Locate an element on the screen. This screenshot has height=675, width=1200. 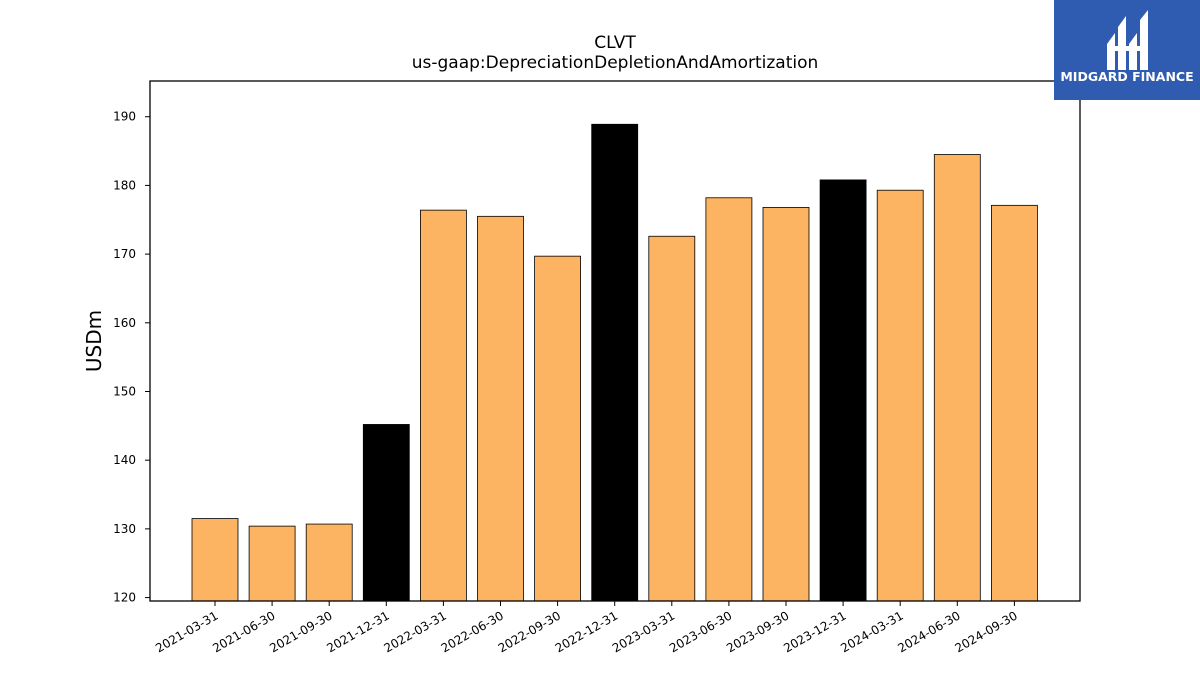
y-axis-label: USDm is located at coordinates (94, 341).